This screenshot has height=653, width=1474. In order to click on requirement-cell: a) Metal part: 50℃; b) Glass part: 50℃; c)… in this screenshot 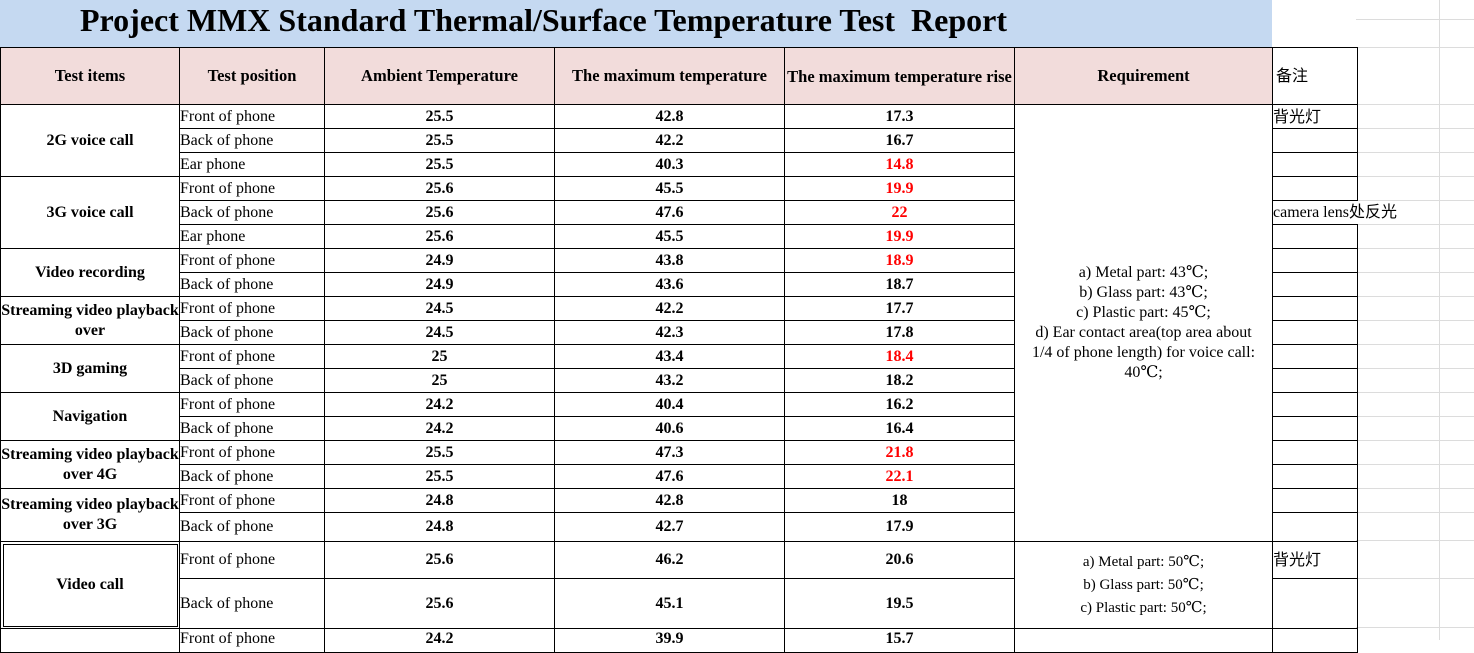, I will do `click(1143, 585)`.